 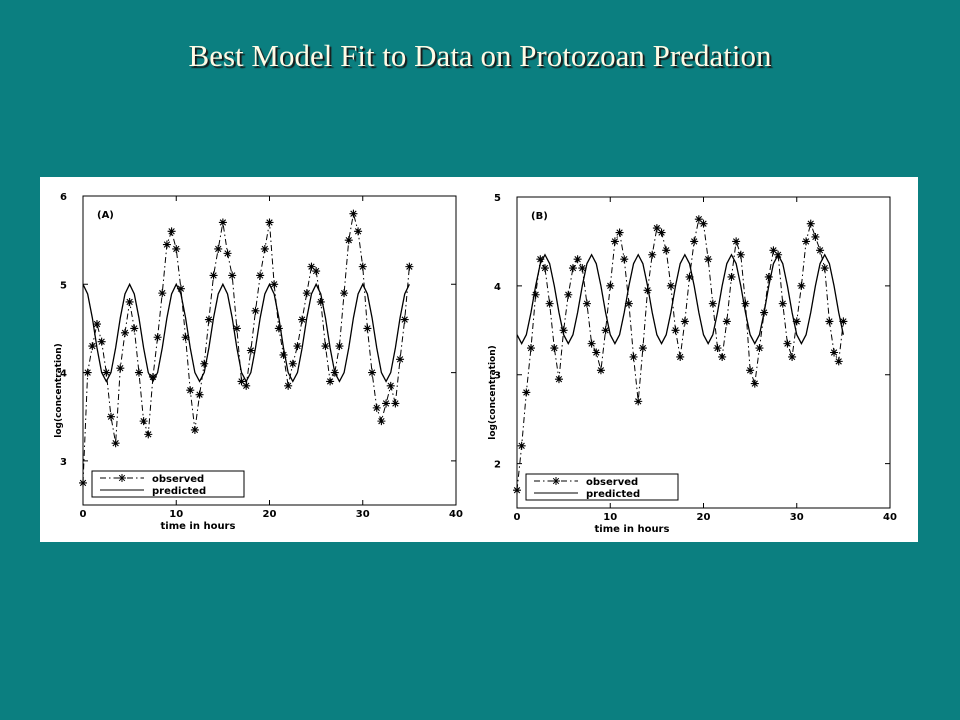 I want to click on series-line, so click(x=680, y=299).